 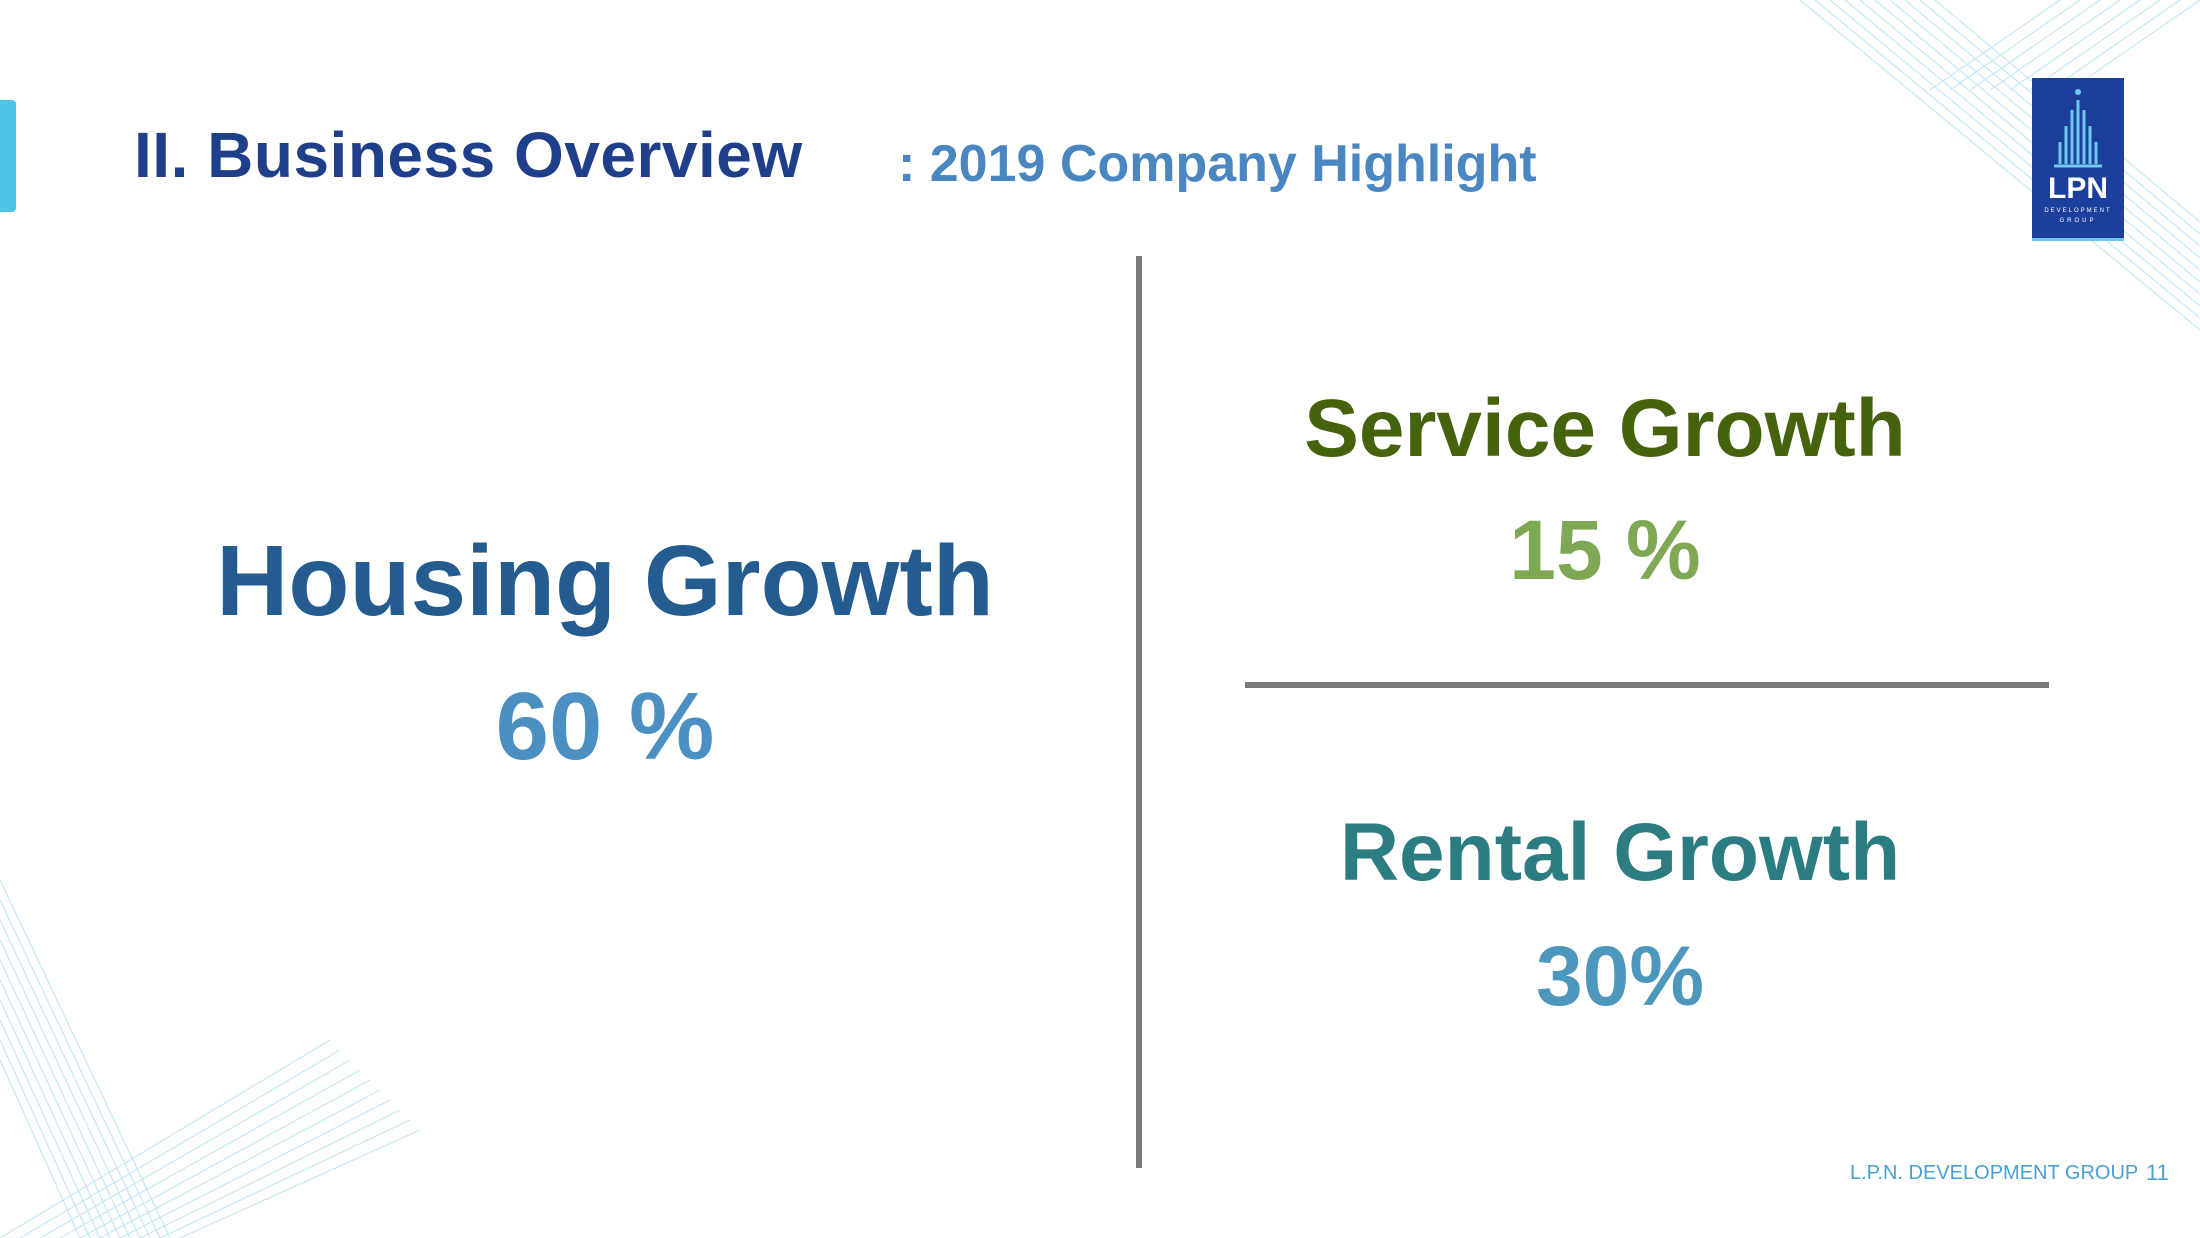 What do you see at coordinates (1620, 852) in the screenshot?
I see `rental-growth-label: Rental Growth` at bounding box center [1620, 852].